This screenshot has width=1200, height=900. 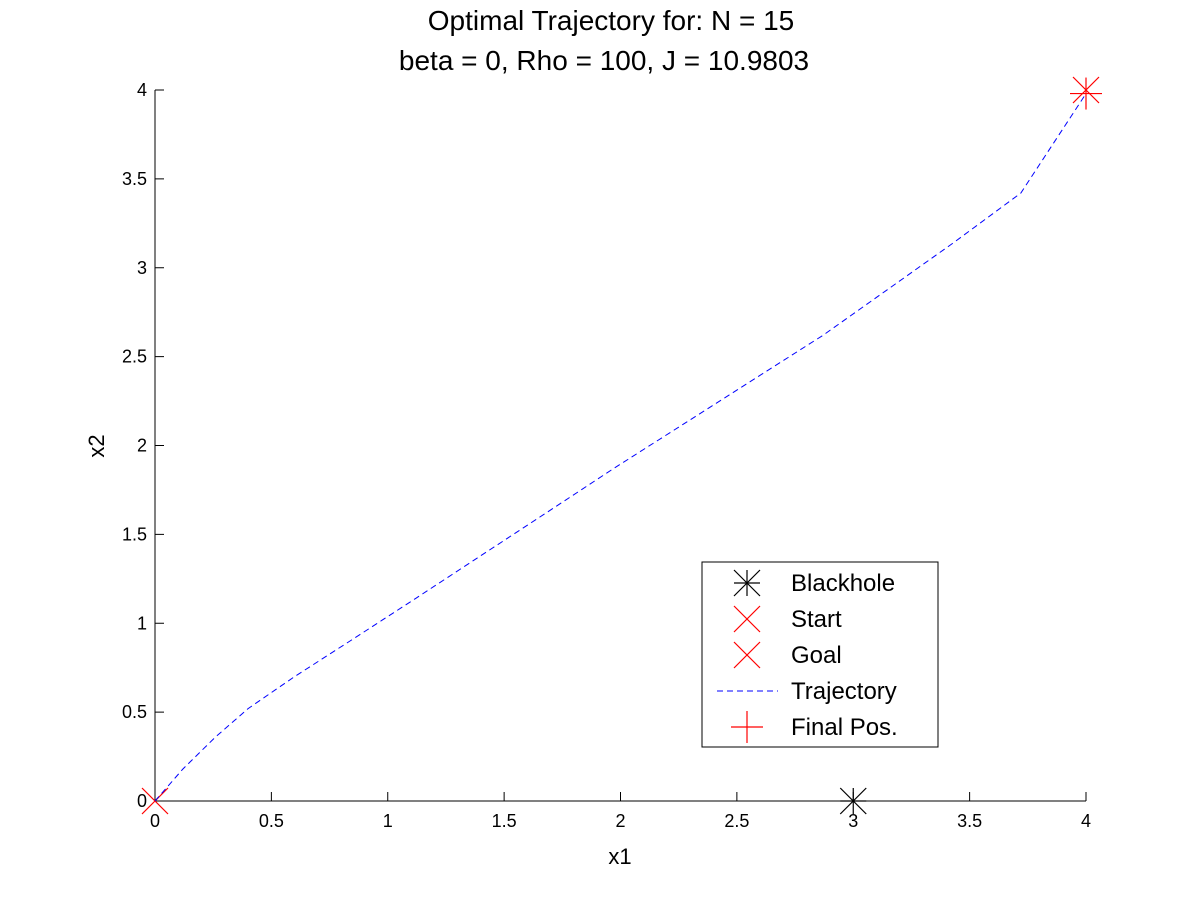 What do you see at coordinates (134, 534) in the screenshot?
I see `y-tick-label: 1.5` at bounding box center [134, 534].